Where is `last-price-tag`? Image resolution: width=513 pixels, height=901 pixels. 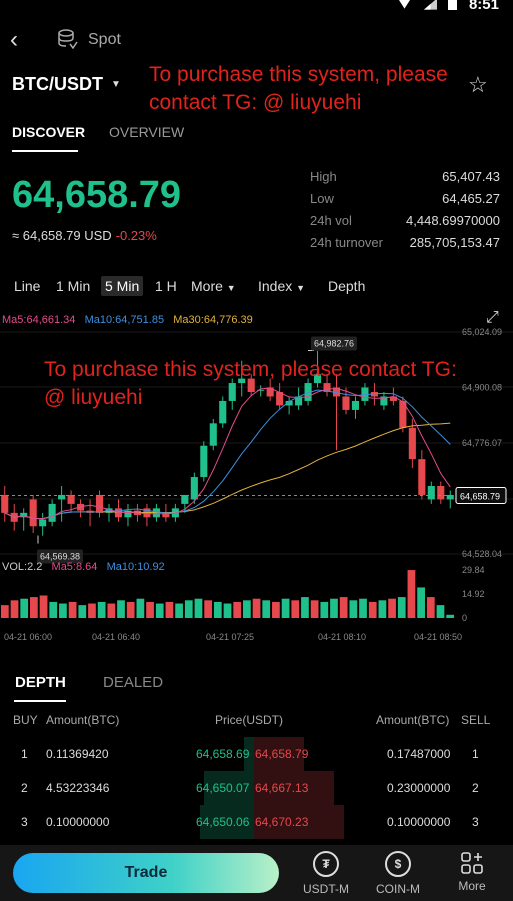 last-price-tag is located at coordinates (481, 495).